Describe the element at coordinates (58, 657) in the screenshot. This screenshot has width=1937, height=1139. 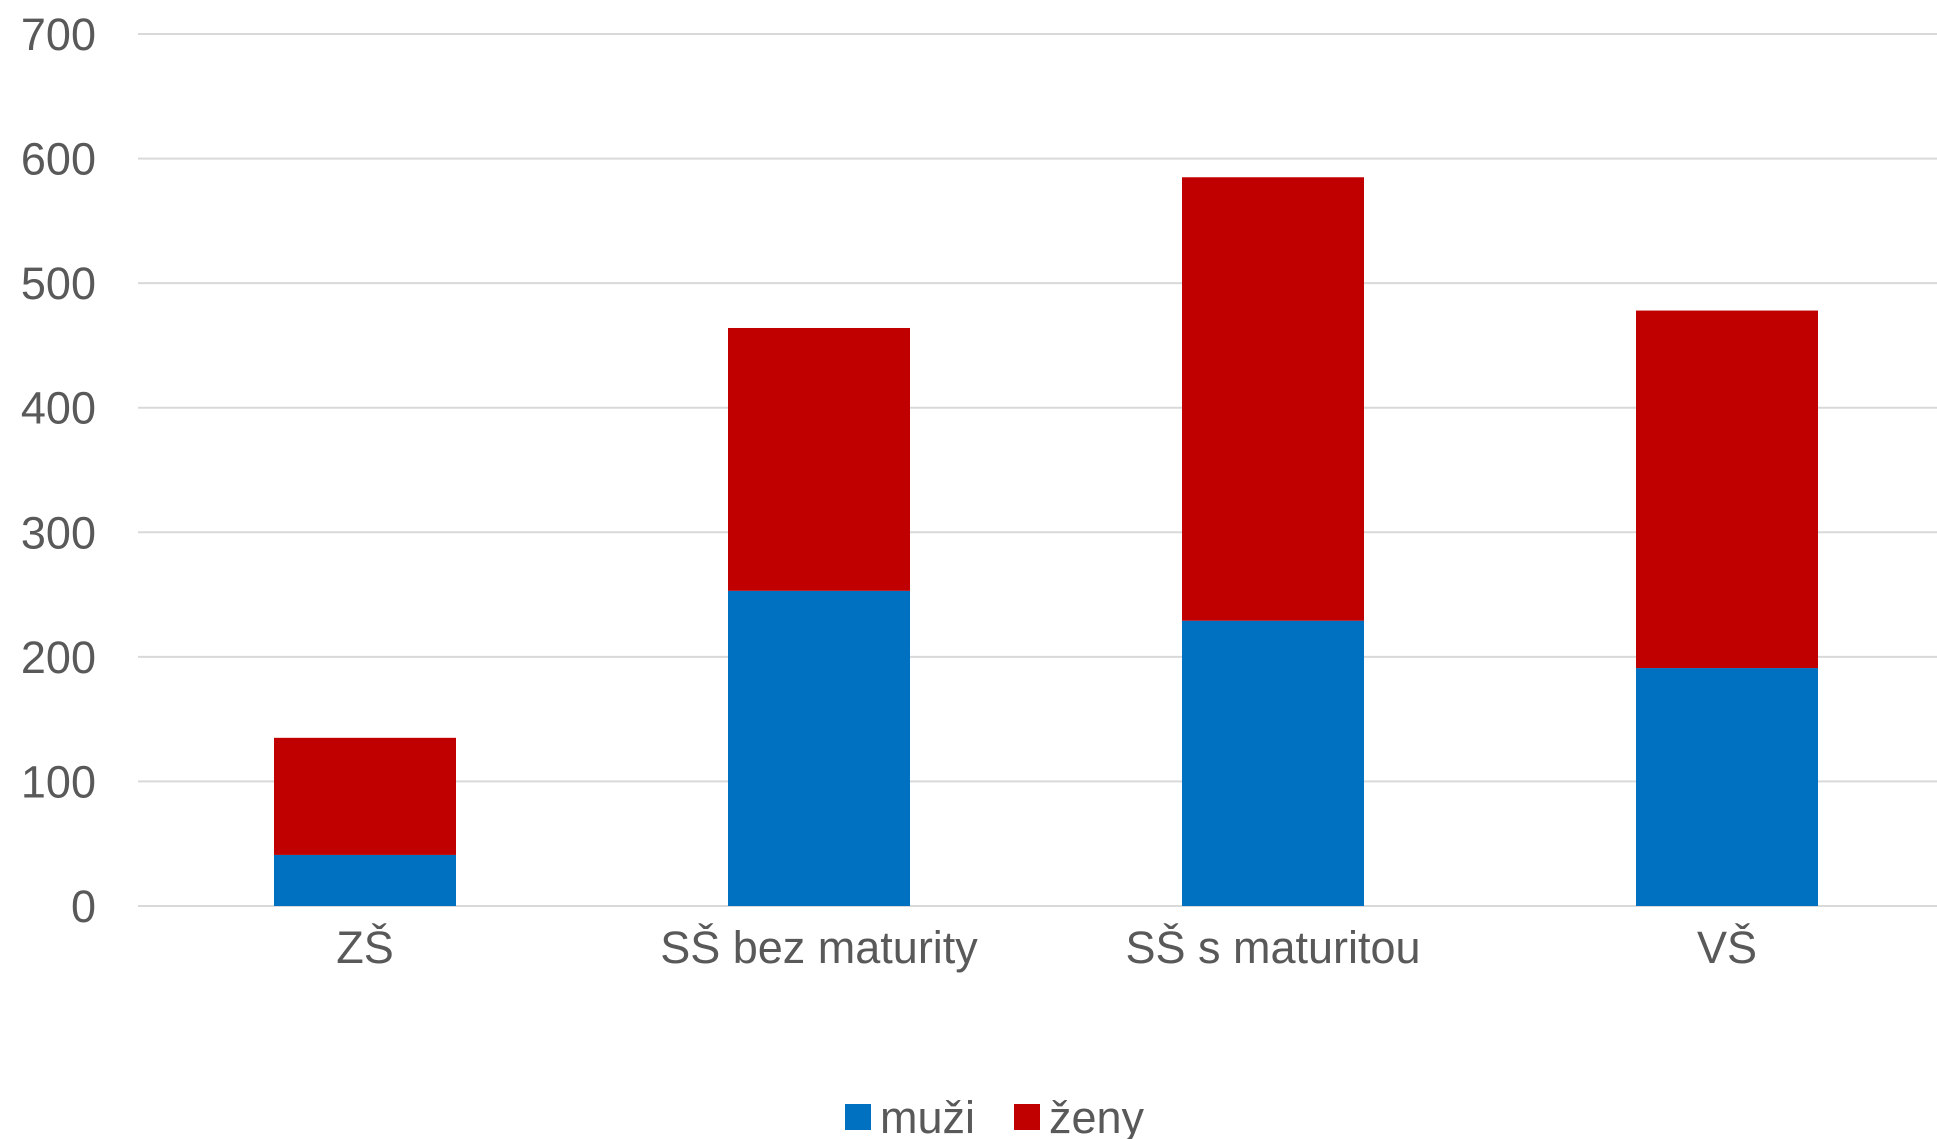
I see `y-tick-label: 200` at that location.